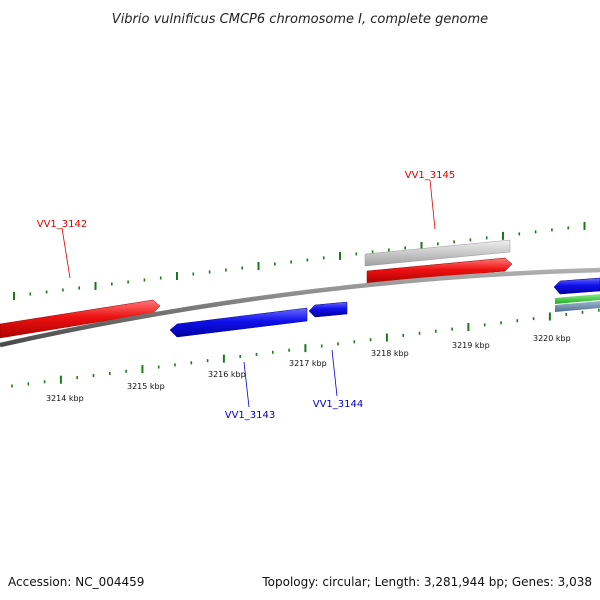 The image size is (600, 600). What do you see at coordinates (576, 286) in the screenshot?
I see `gene-arrow-edge-blue` at bounding box center [576, 286].